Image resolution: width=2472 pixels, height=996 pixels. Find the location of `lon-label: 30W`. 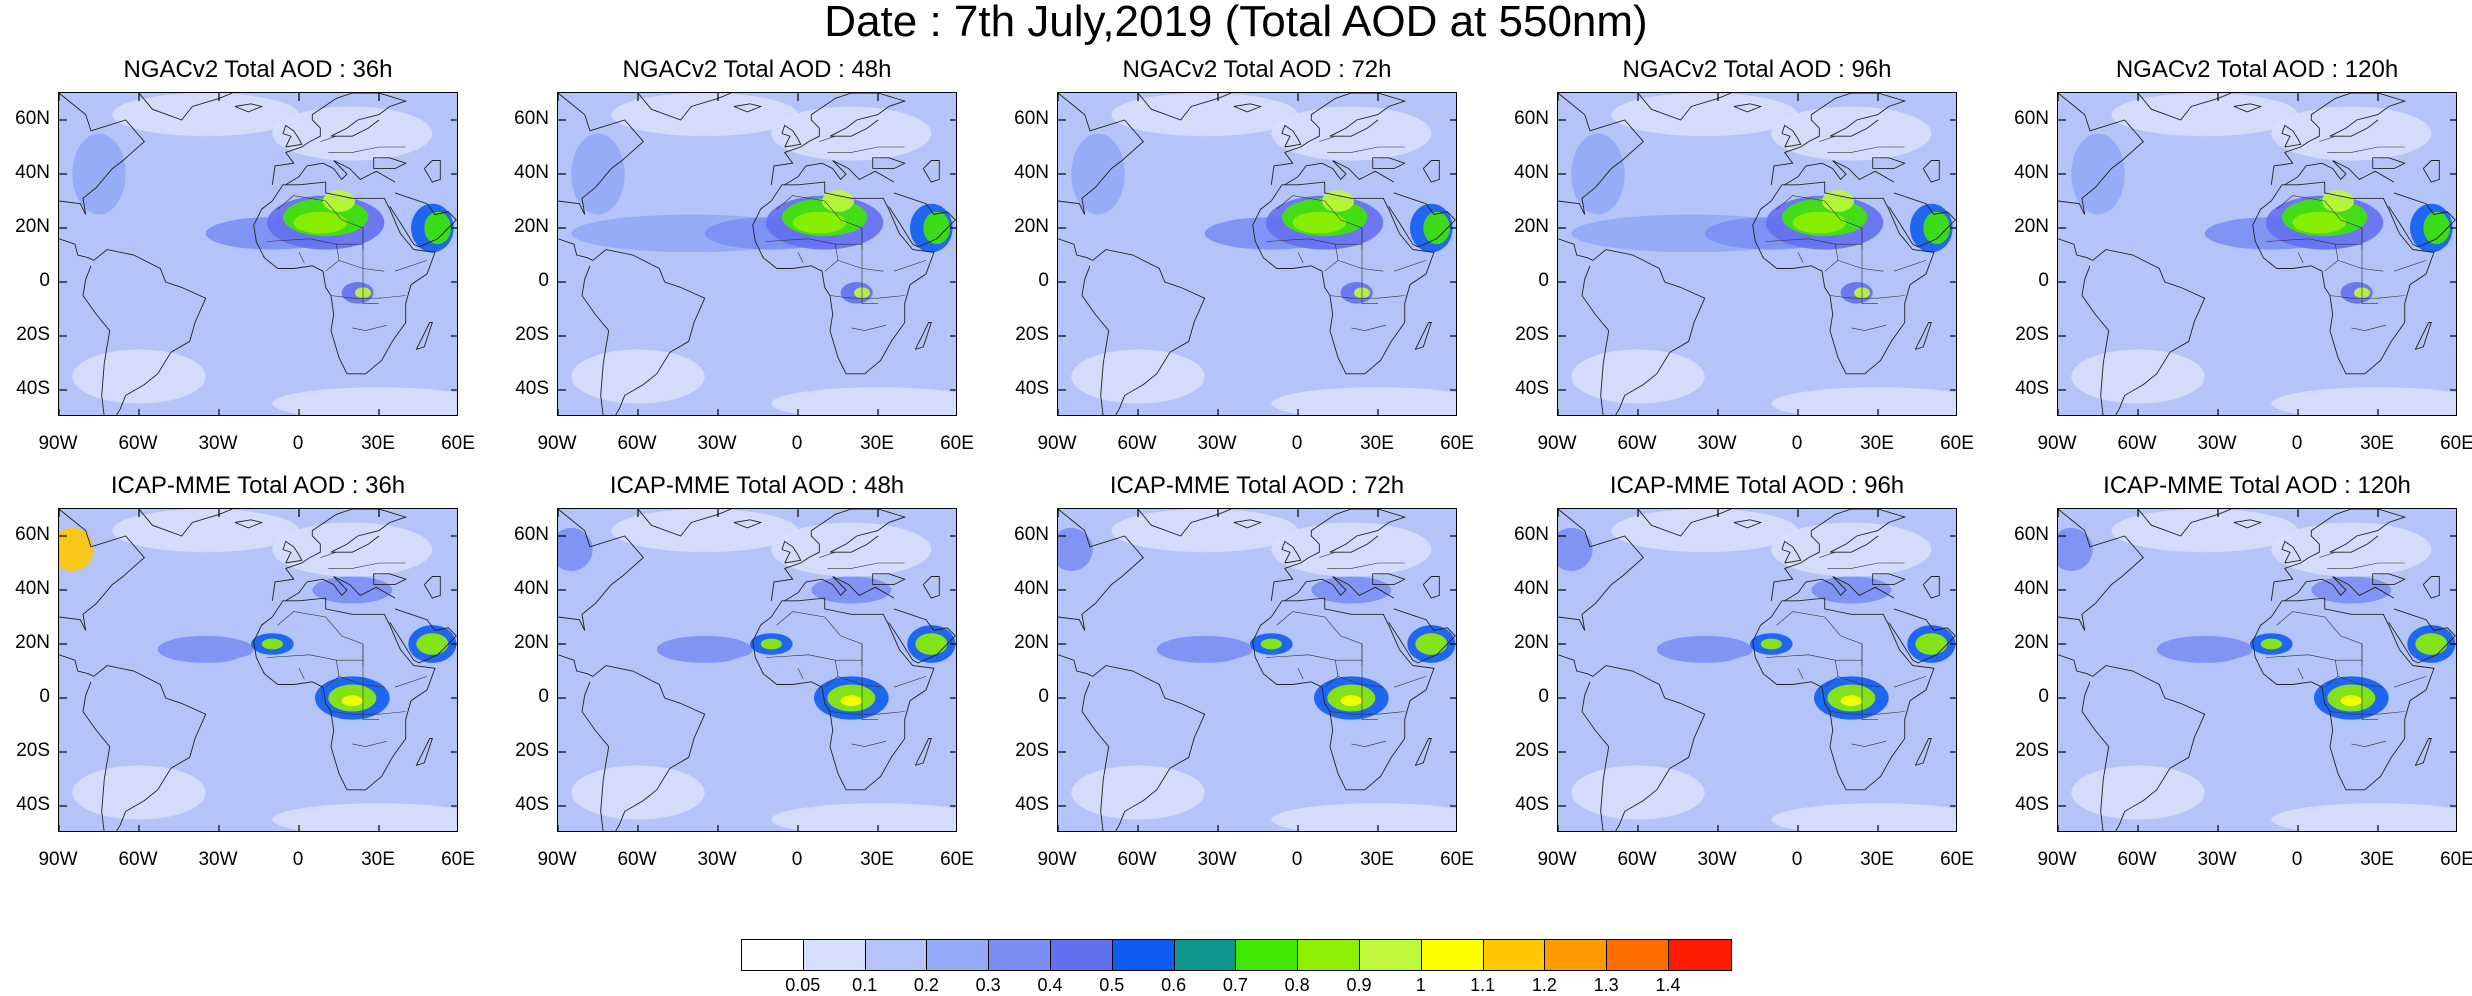

lon-label: 30W is located at coordinates (717, 443).